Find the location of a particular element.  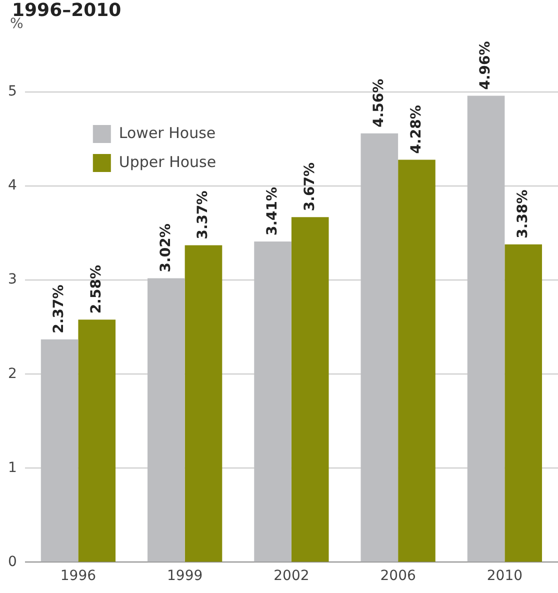

data-label: 3.41% is located at coordinates (272, 211).